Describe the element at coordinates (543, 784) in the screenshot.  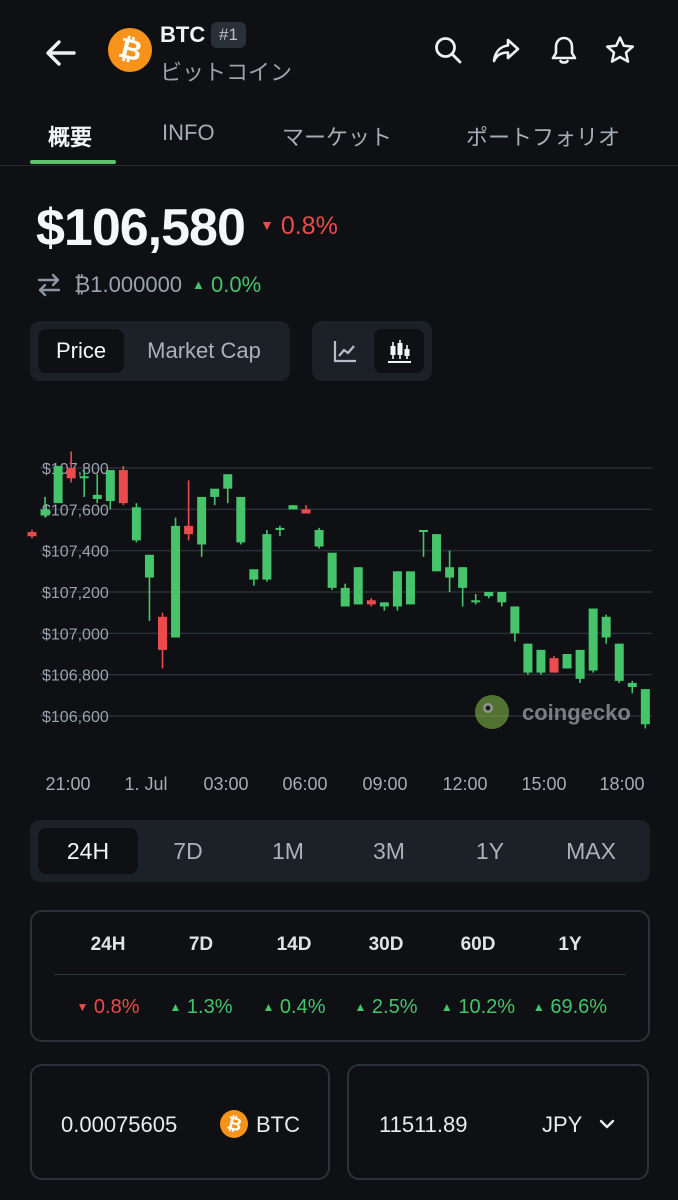
I see `x-tick-label: 15:00` at that location.